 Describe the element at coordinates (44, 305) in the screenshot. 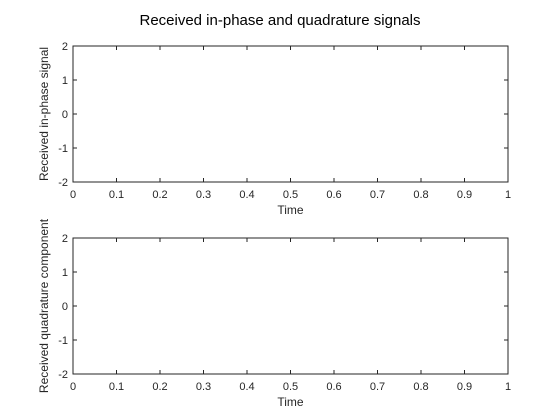

I see `y-axis-label: Received quadrature component` at that location.